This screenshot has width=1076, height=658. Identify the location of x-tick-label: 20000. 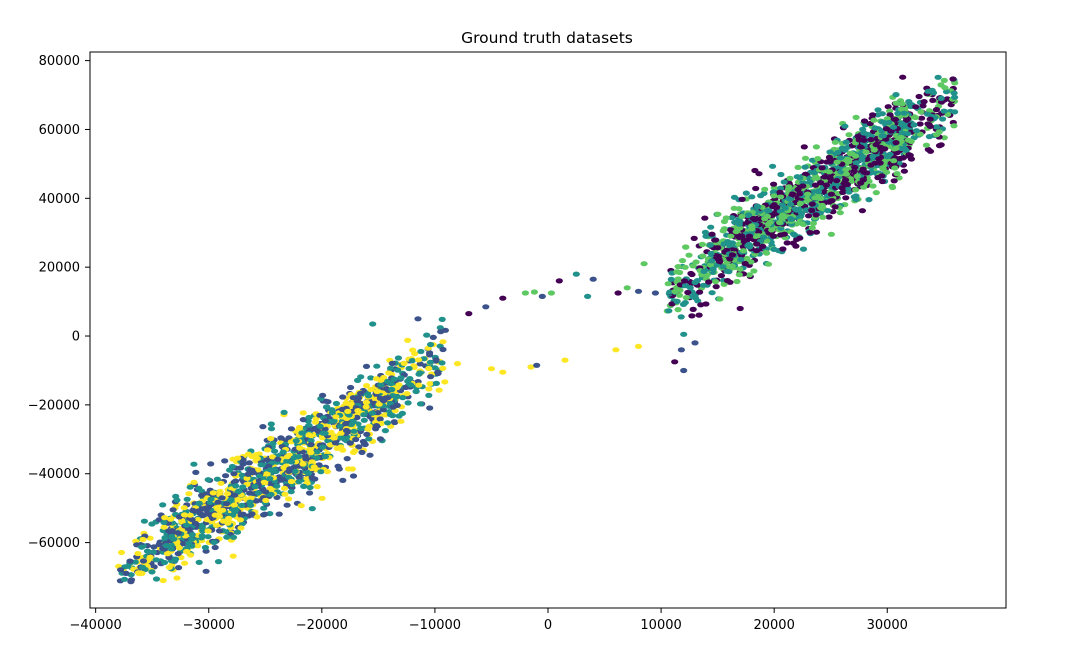
(773, 625).